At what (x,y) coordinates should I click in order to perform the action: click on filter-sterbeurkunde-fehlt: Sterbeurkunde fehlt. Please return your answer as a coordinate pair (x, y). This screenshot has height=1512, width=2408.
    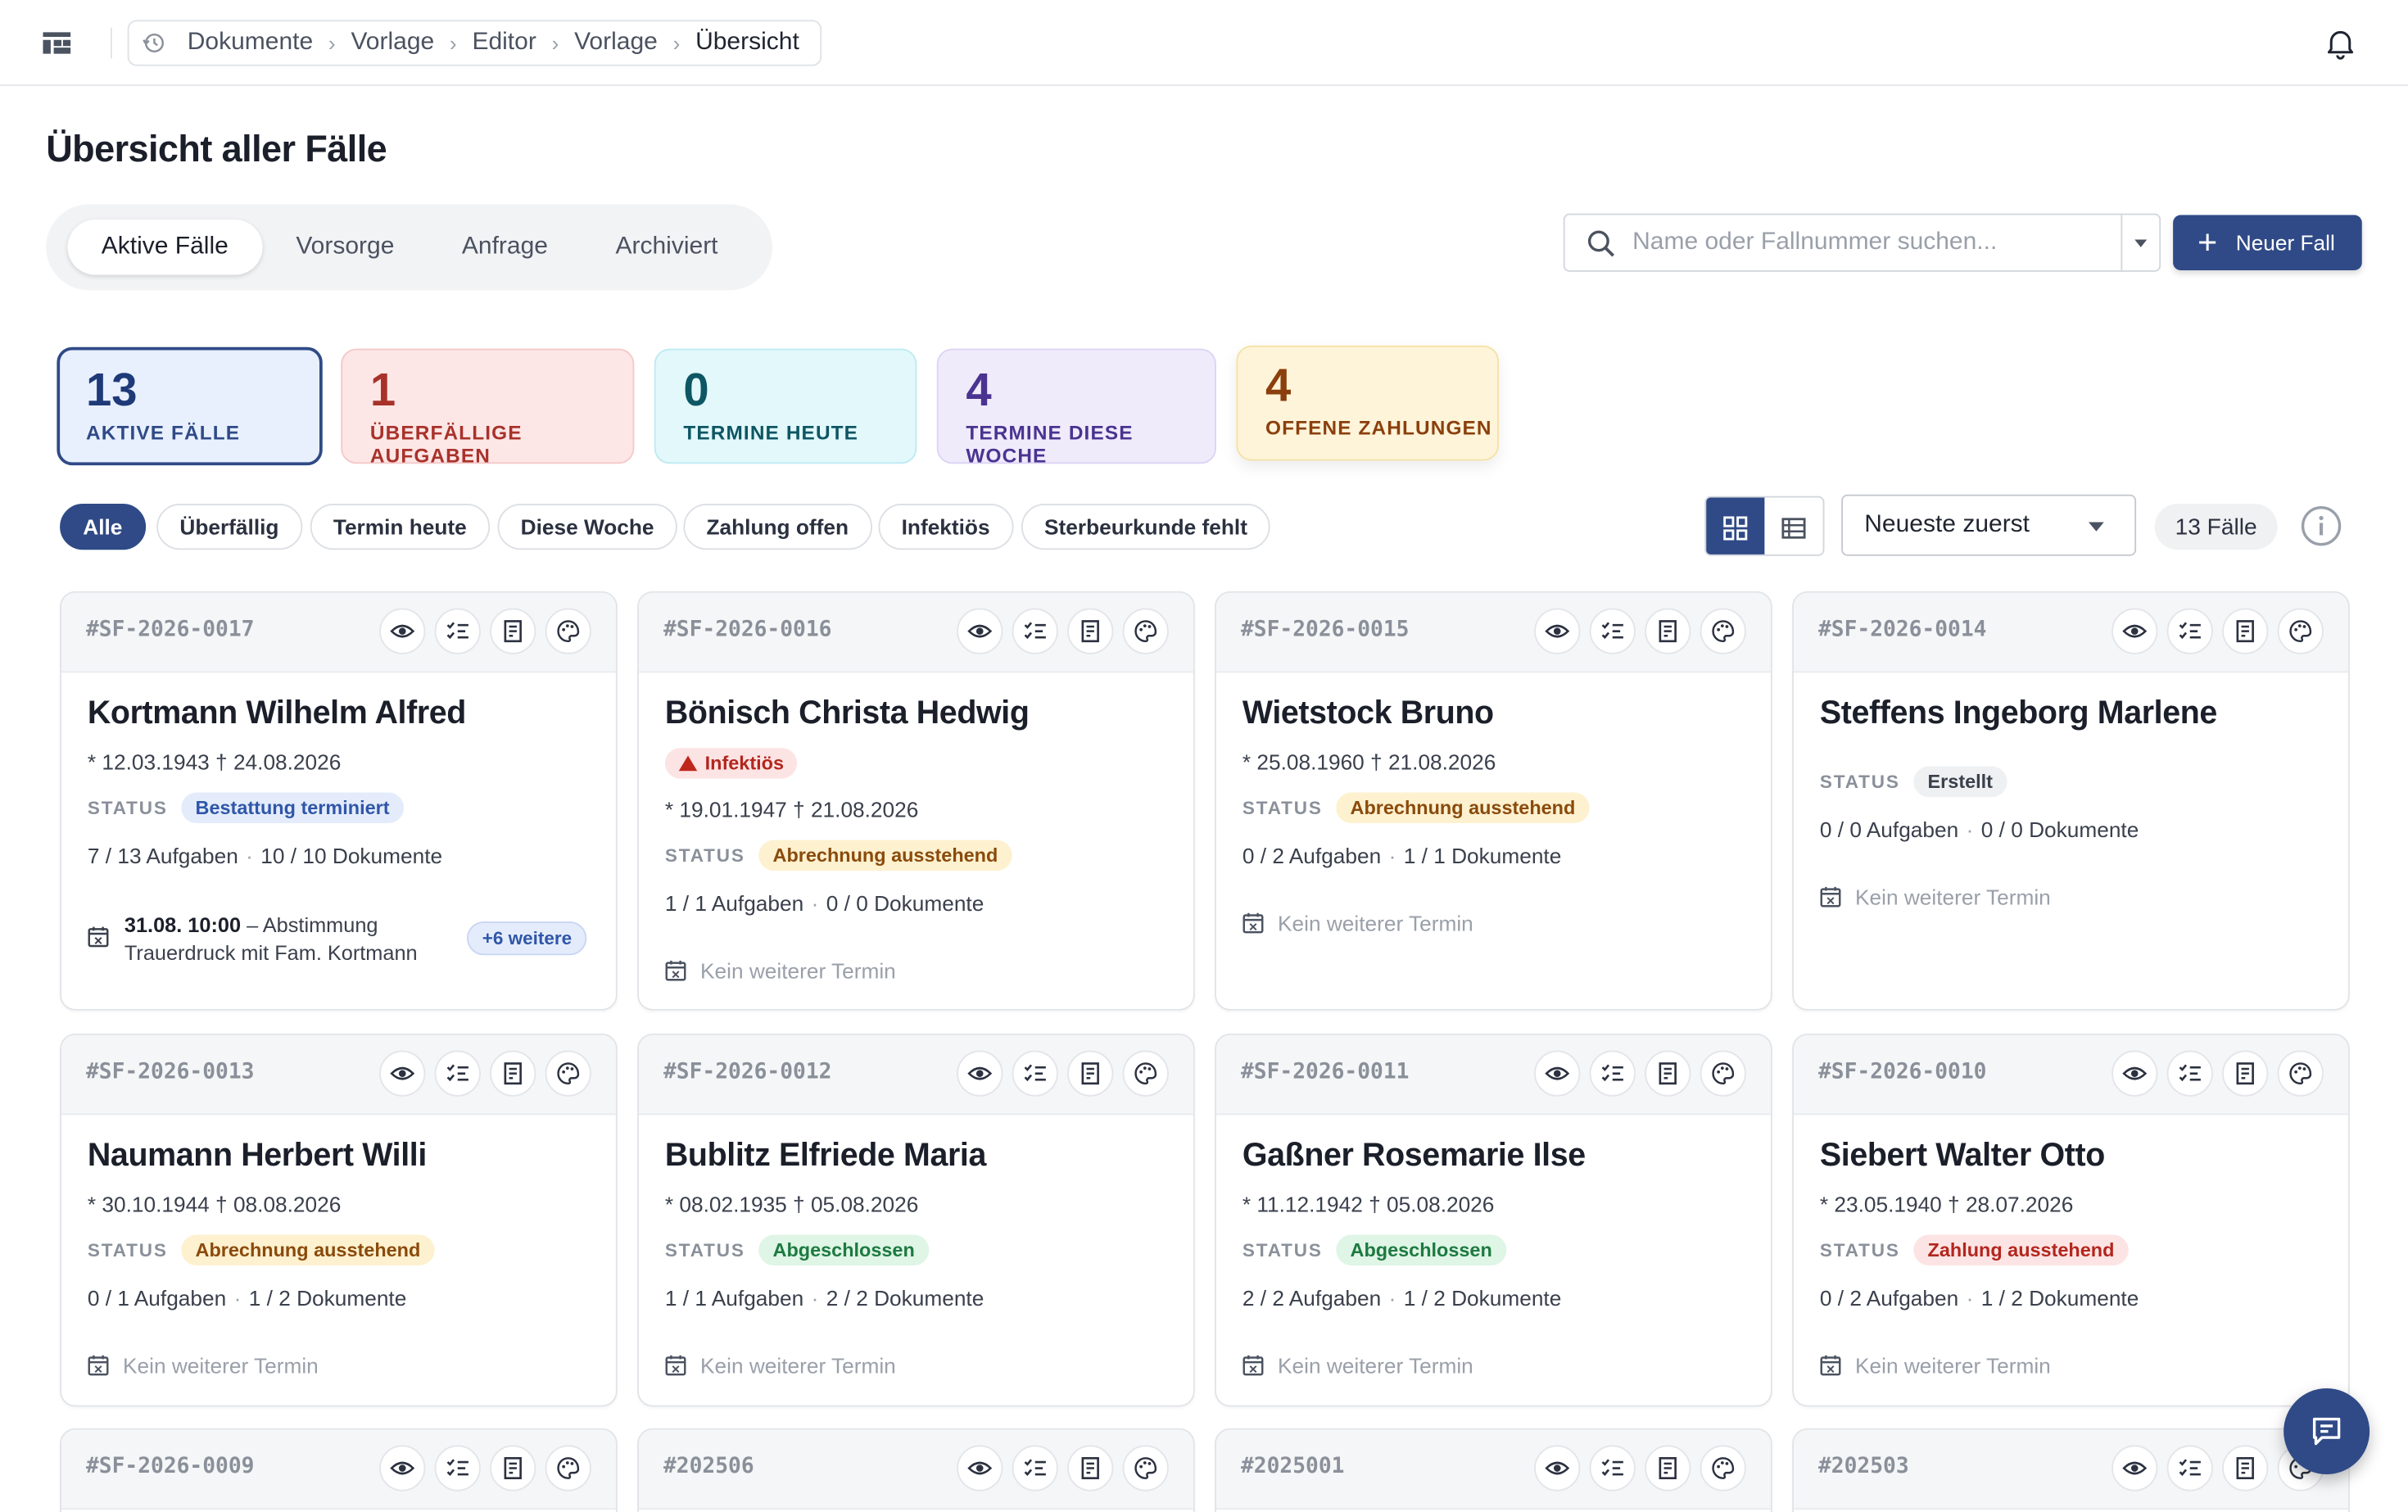
    Looking at the image, I should click on (1146, 527).